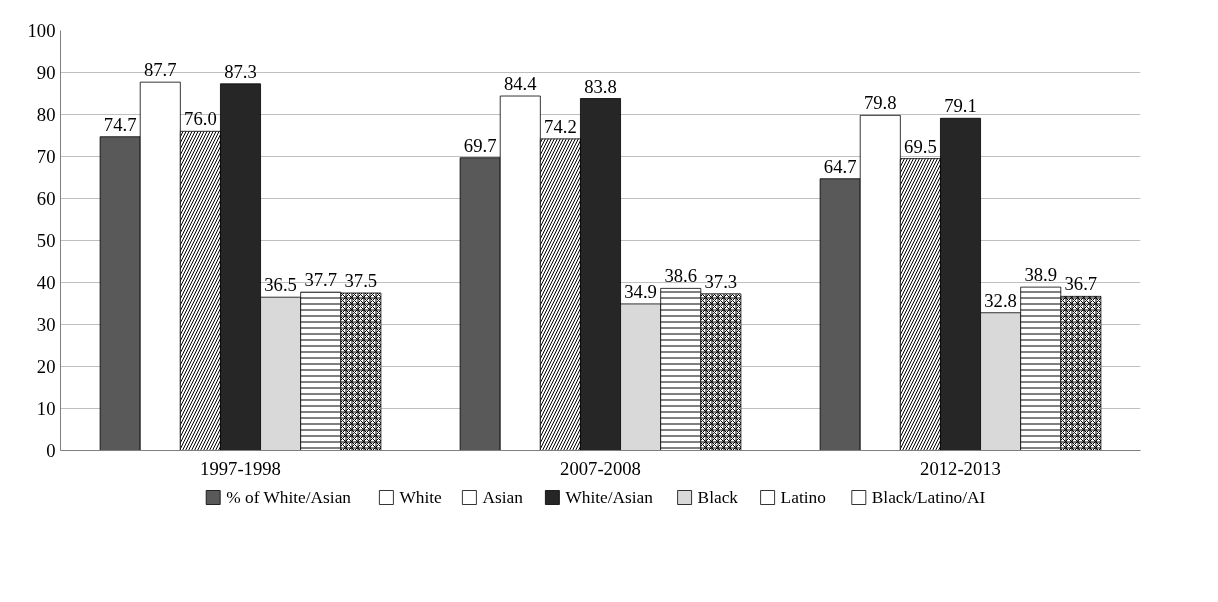  I want to click on legend-label: Black, so click(718, 497).